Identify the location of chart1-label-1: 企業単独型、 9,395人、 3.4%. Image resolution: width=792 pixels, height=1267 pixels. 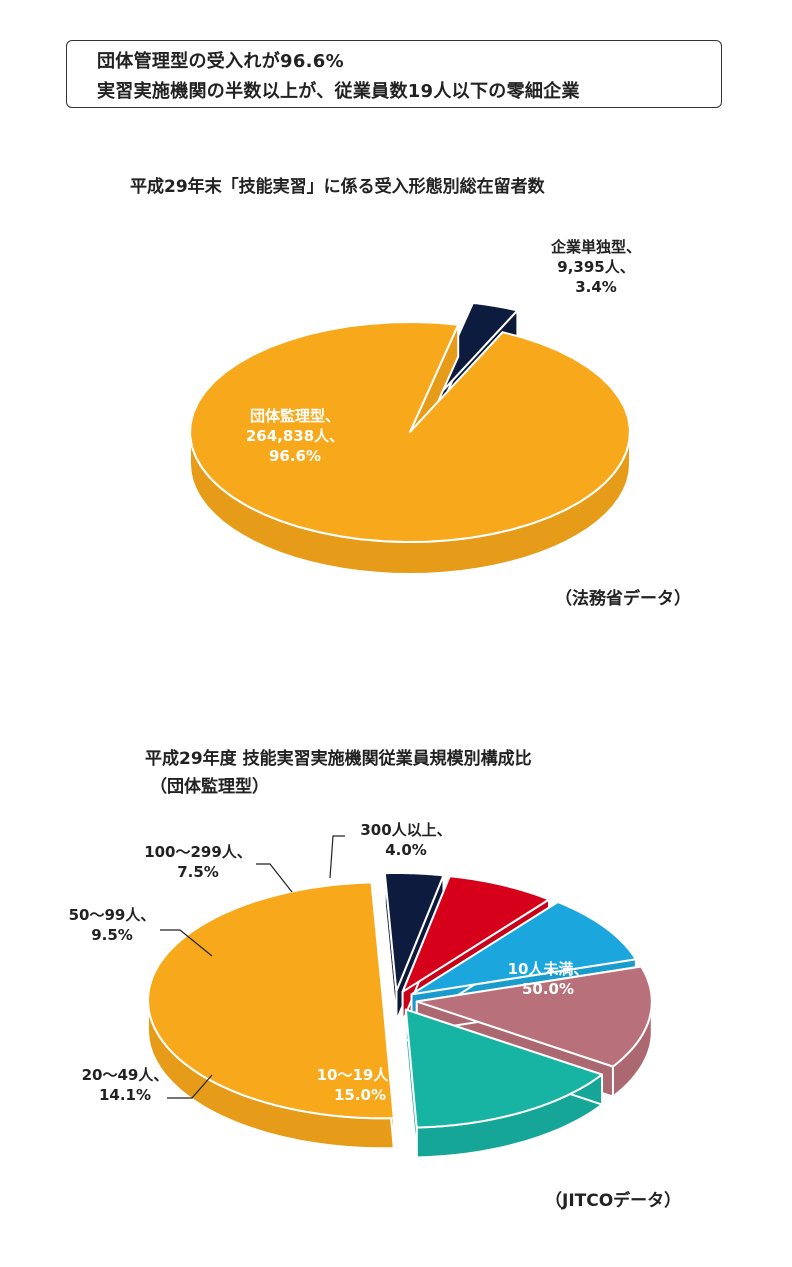
(595, 267).